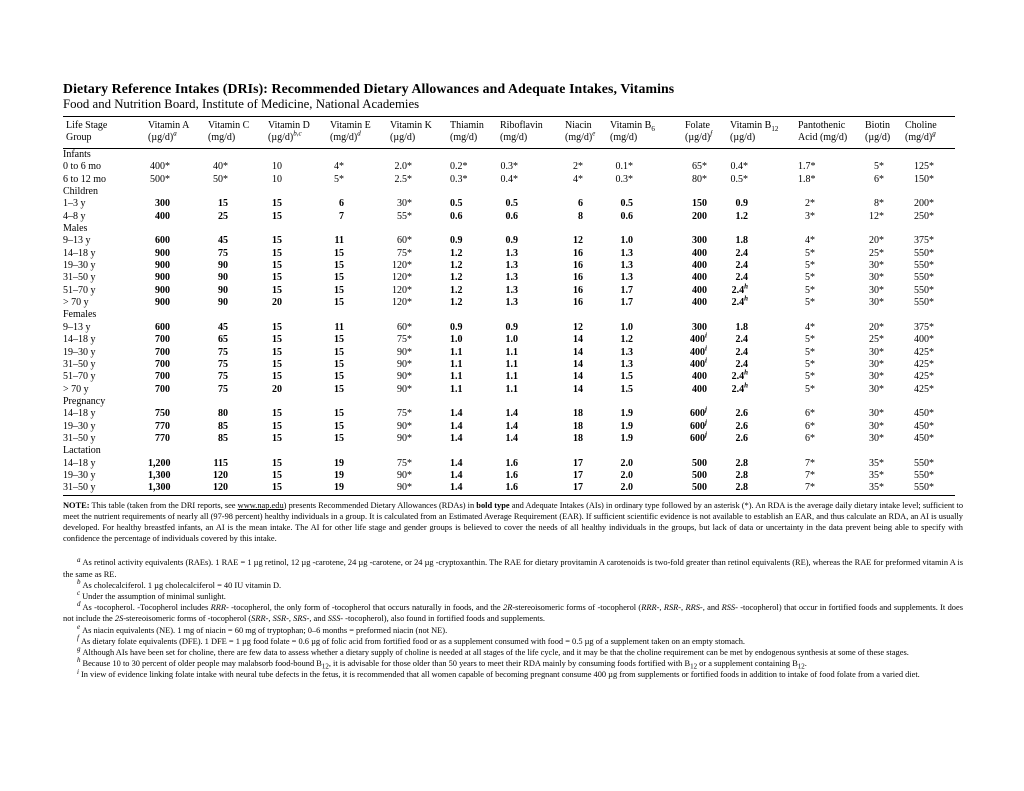  I want to click on col-header-vitamin-e: Vitamin E (mg/d)d, so click(350, 131).